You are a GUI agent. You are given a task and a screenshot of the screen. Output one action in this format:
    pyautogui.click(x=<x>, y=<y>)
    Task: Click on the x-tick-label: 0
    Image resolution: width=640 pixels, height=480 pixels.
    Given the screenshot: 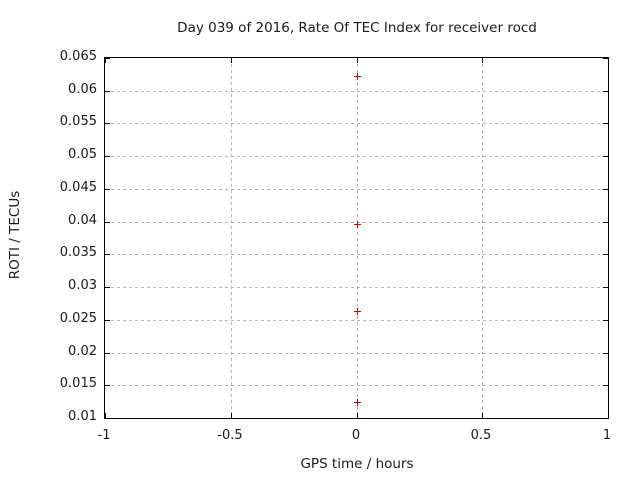 What is the action you would take?
    pyautogui.click(x=356, y=435)
    